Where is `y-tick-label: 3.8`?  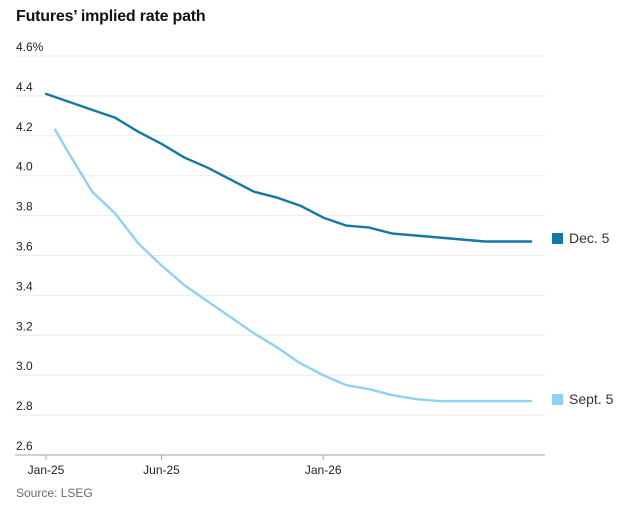
y-tick-label: 3.8 is located at coordinates (24, 207).